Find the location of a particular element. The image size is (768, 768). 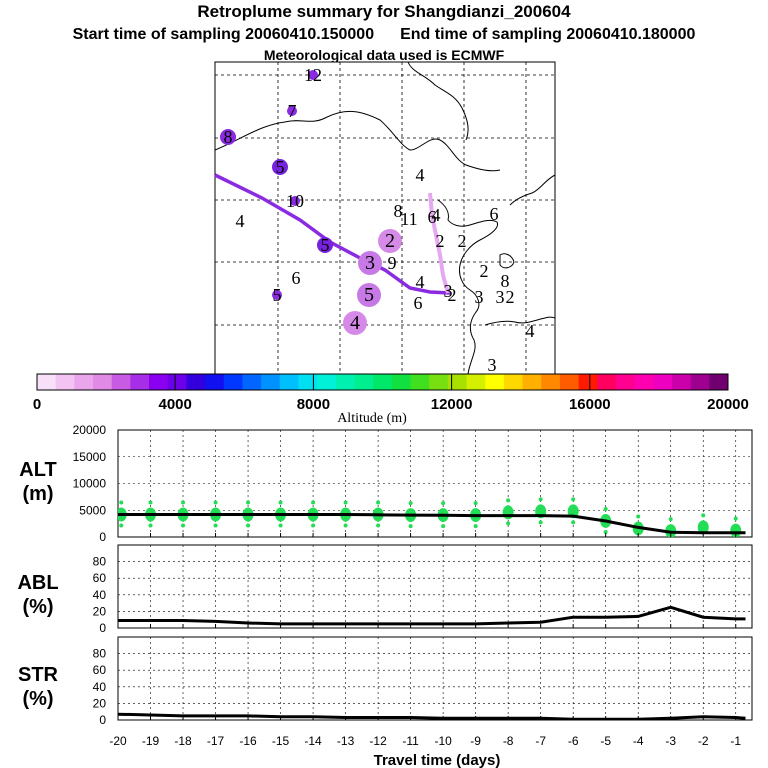

colorbar-tick-label: 20000 is located at coordinates (728, 404).